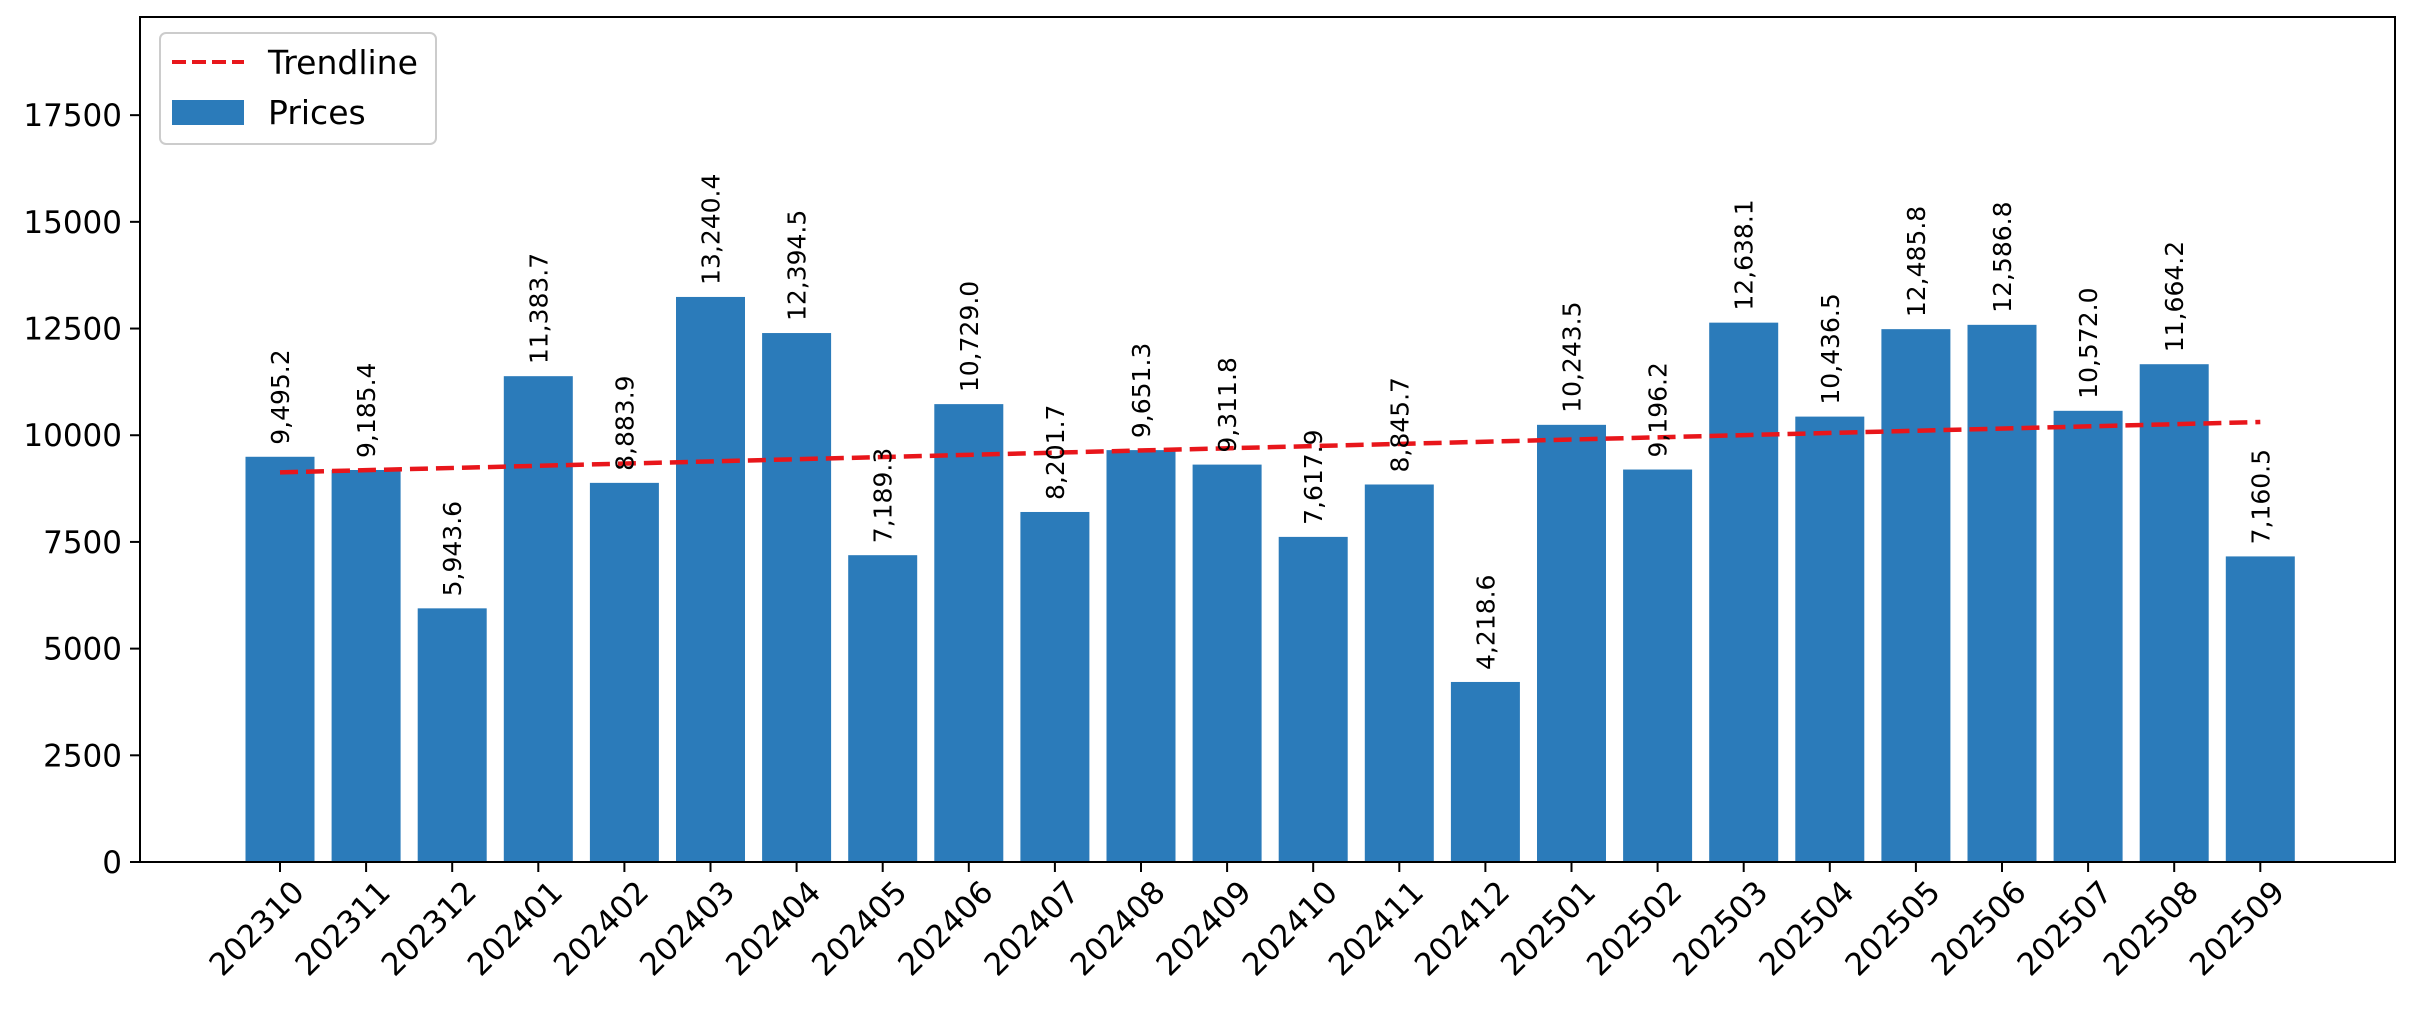 The width and height of the screenshot is (2411, 1016). I want to click on bar-value-label: 12,586.8, so click(2002, 257).